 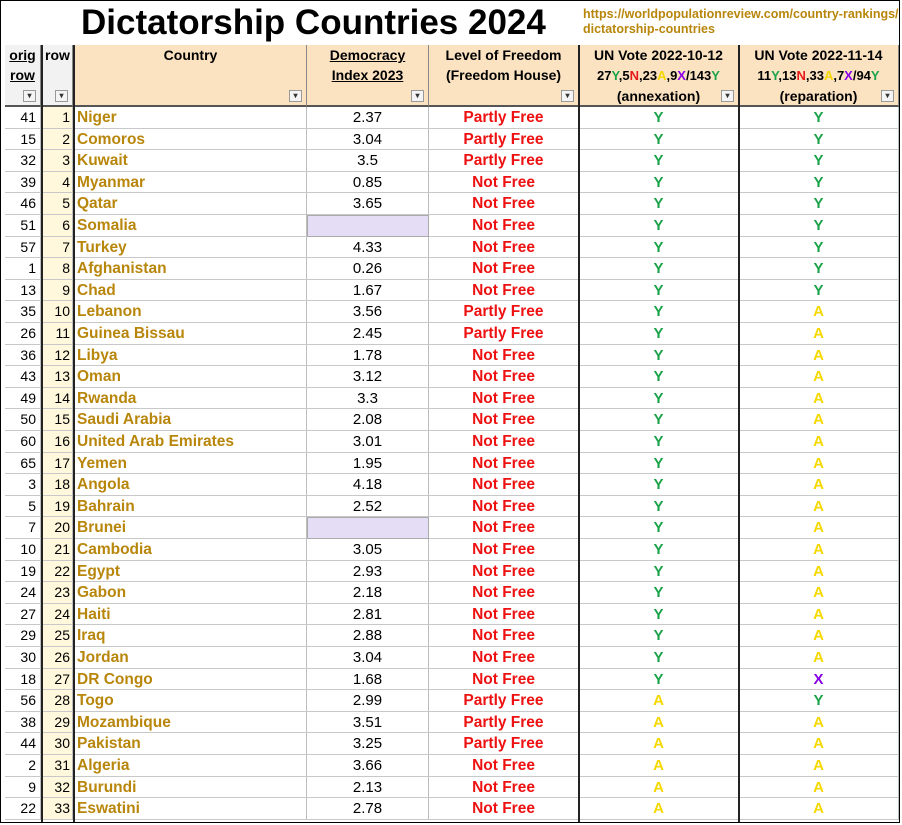 What do you see at coordinates (58, 636) in the screenshot?
I see `row-number-cell: 25` at bounding box center [58, 636].